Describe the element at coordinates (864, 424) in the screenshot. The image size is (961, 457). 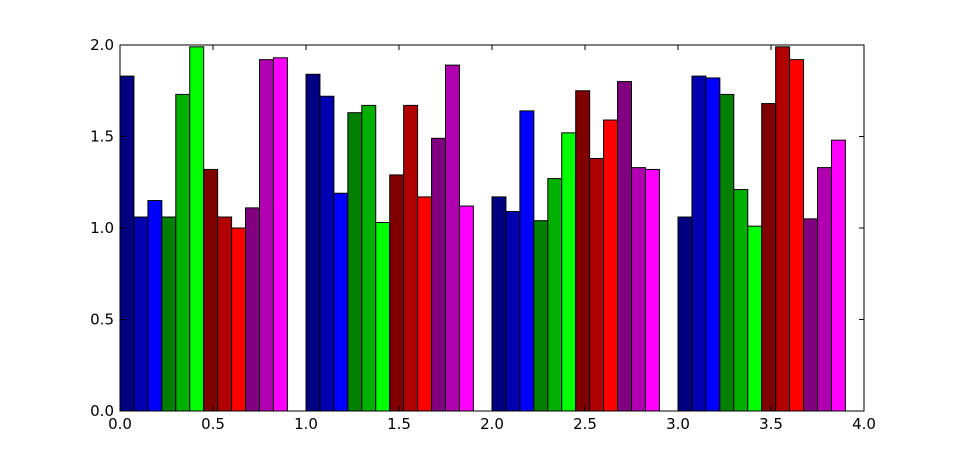
I see `x-tick-label: 4.0` at that location.